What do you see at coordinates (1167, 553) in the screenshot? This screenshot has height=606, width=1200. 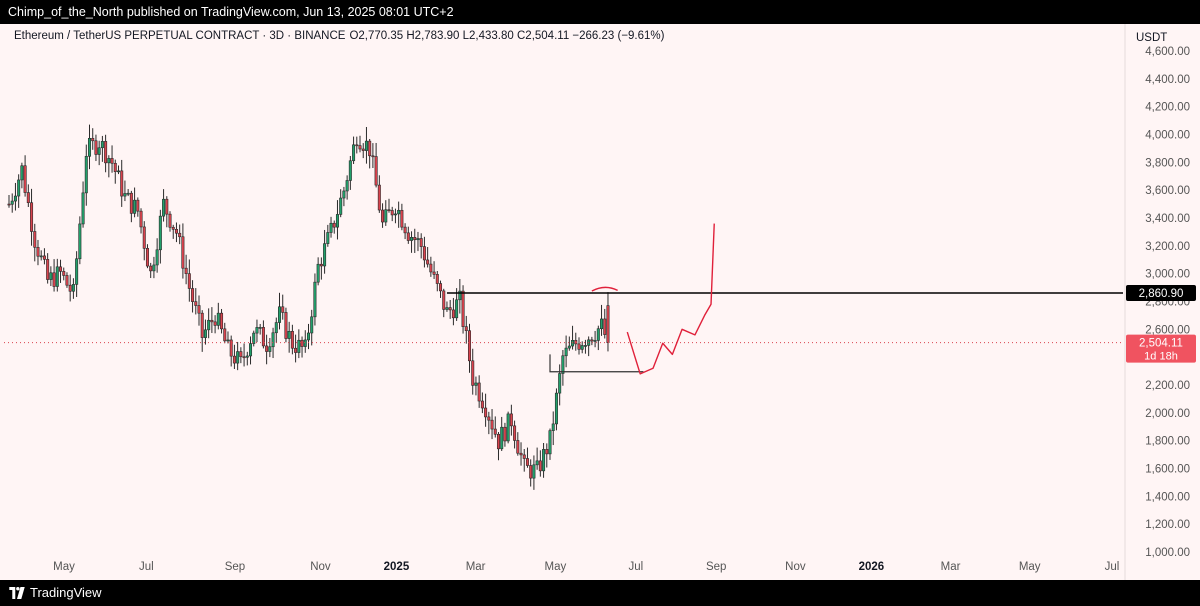 I see `price-tick-label: 1,000.00` at bounding box center [1167, 553].